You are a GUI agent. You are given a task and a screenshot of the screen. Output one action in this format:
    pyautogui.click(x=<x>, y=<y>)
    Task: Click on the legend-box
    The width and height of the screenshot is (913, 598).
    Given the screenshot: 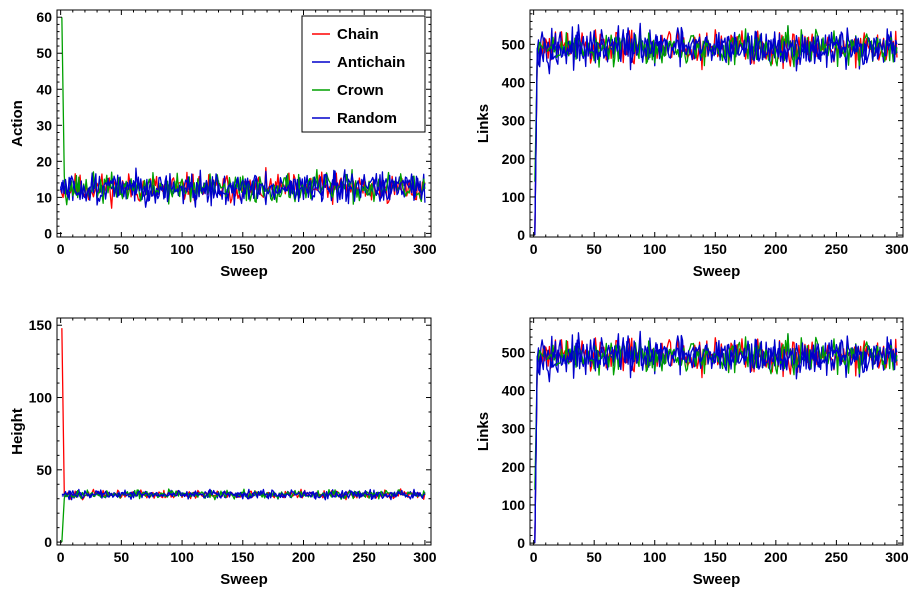 What is the action you would take?
    pyautogui.click(x=363, y=74)
    